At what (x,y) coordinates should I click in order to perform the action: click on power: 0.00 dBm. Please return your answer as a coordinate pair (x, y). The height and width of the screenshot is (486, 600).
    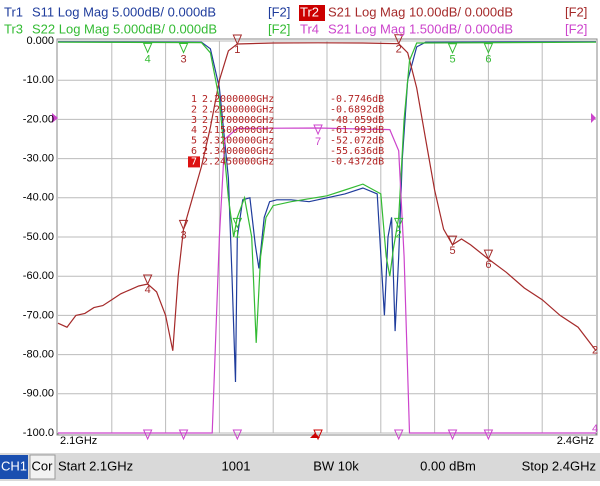
    Looking at the image, I should click on (448, 465).